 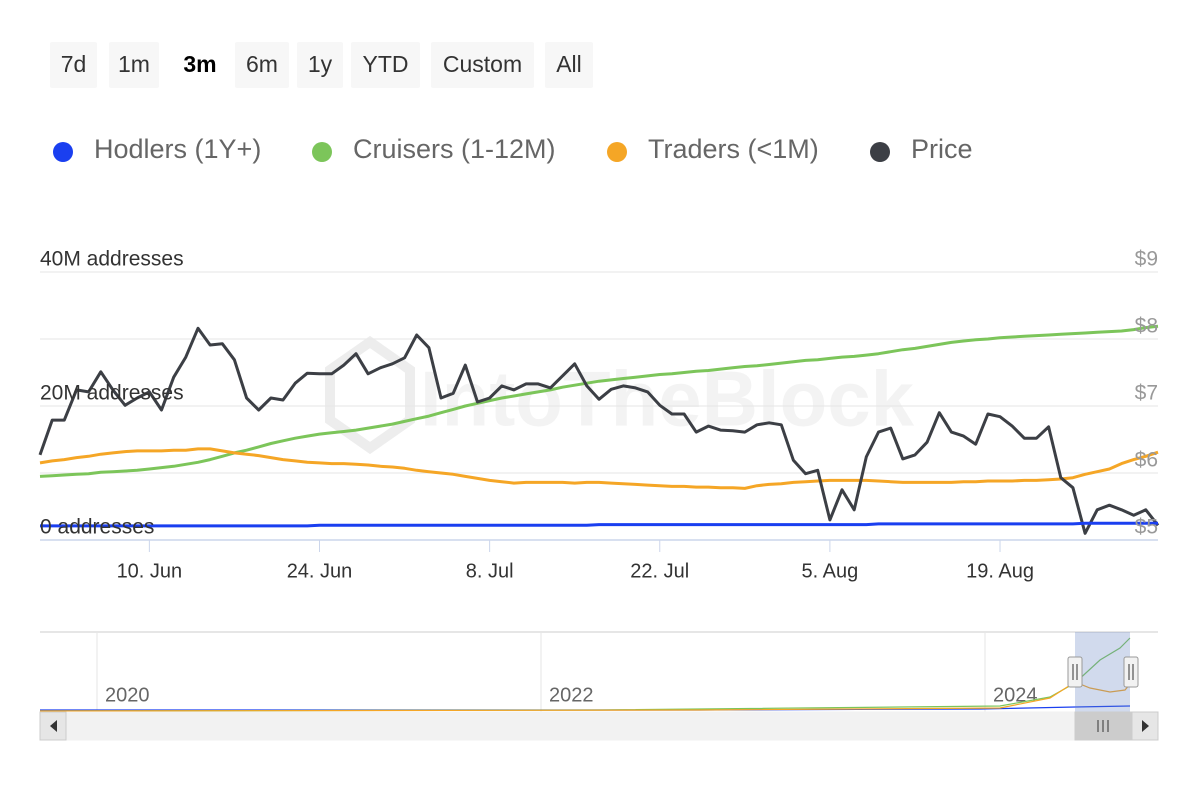 I want to click on x-tick-label: 19. Aug, so click(x=1000, y=571).